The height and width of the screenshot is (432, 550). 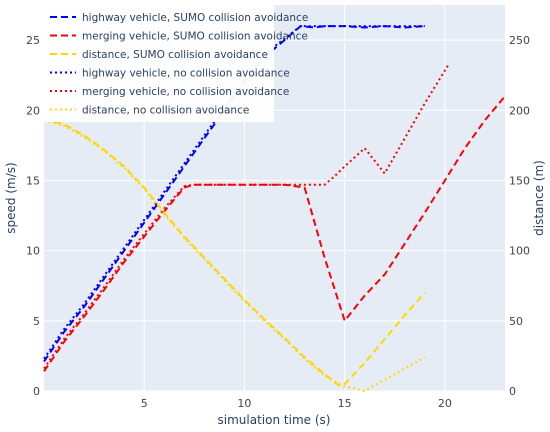 What do you see at coordinates (36, 321) in the screenshot?
I see `y-tick-label-left: 5` at bounding box center [36, 321].